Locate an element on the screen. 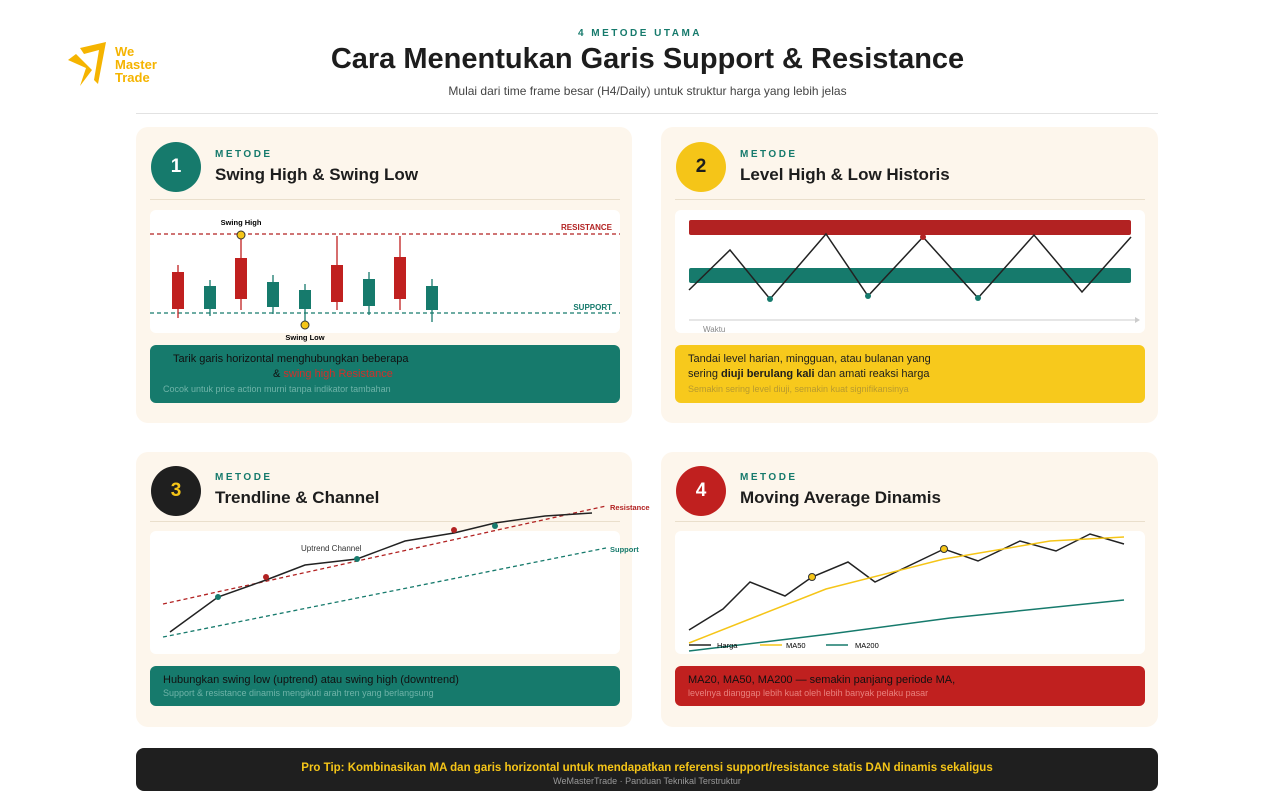  note-line: & swing high Resistance is located at coordinates (385, 374).